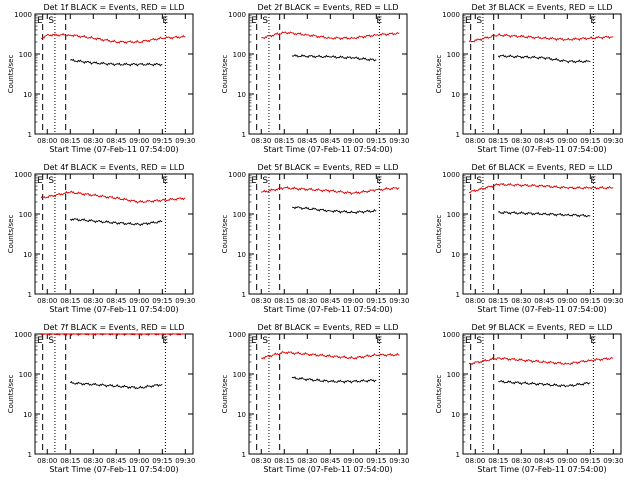 The image size is (640, 480). Describe the element at coordinates (113, 327) in the screenshot. I see `chart-title: Det 7f BLACK = Events, RED = LLD` at that location.